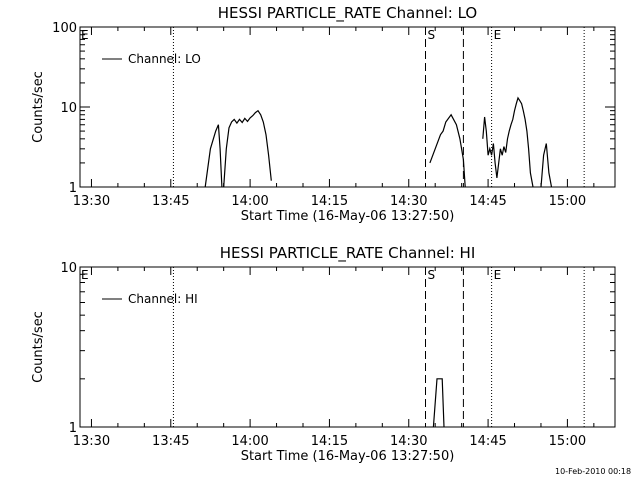 The height and width of the screenshot is (480, 640). I want to click on chart-title: HESSI PARTICLE_RATE Channel: HI, so click(348, 253).